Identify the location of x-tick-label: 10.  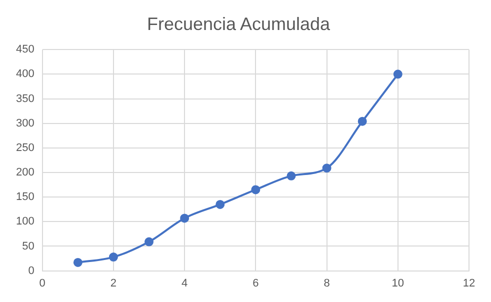
(398, 283).